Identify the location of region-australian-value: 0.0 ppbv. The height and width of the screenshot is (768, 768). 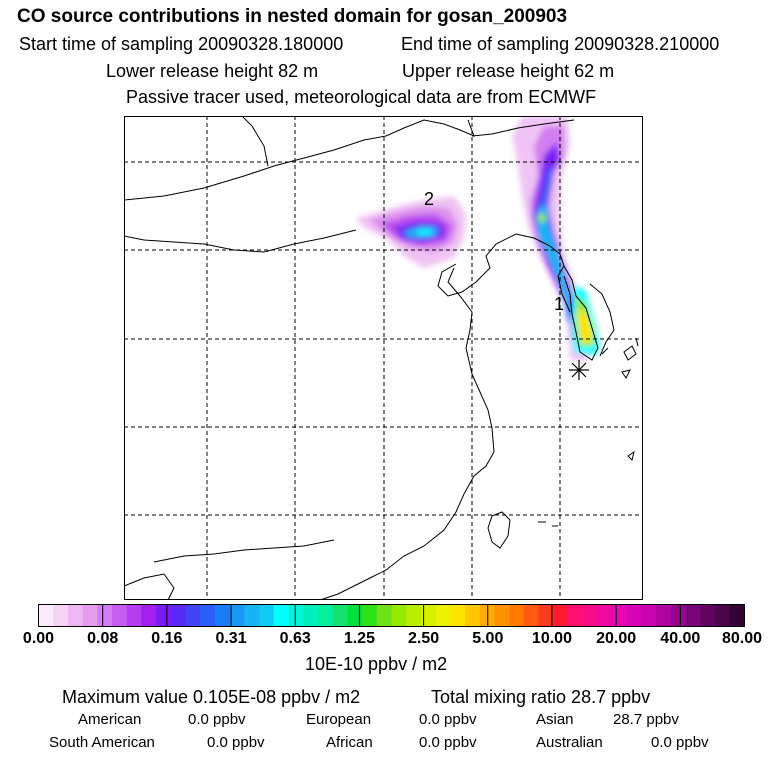
(680, 742).